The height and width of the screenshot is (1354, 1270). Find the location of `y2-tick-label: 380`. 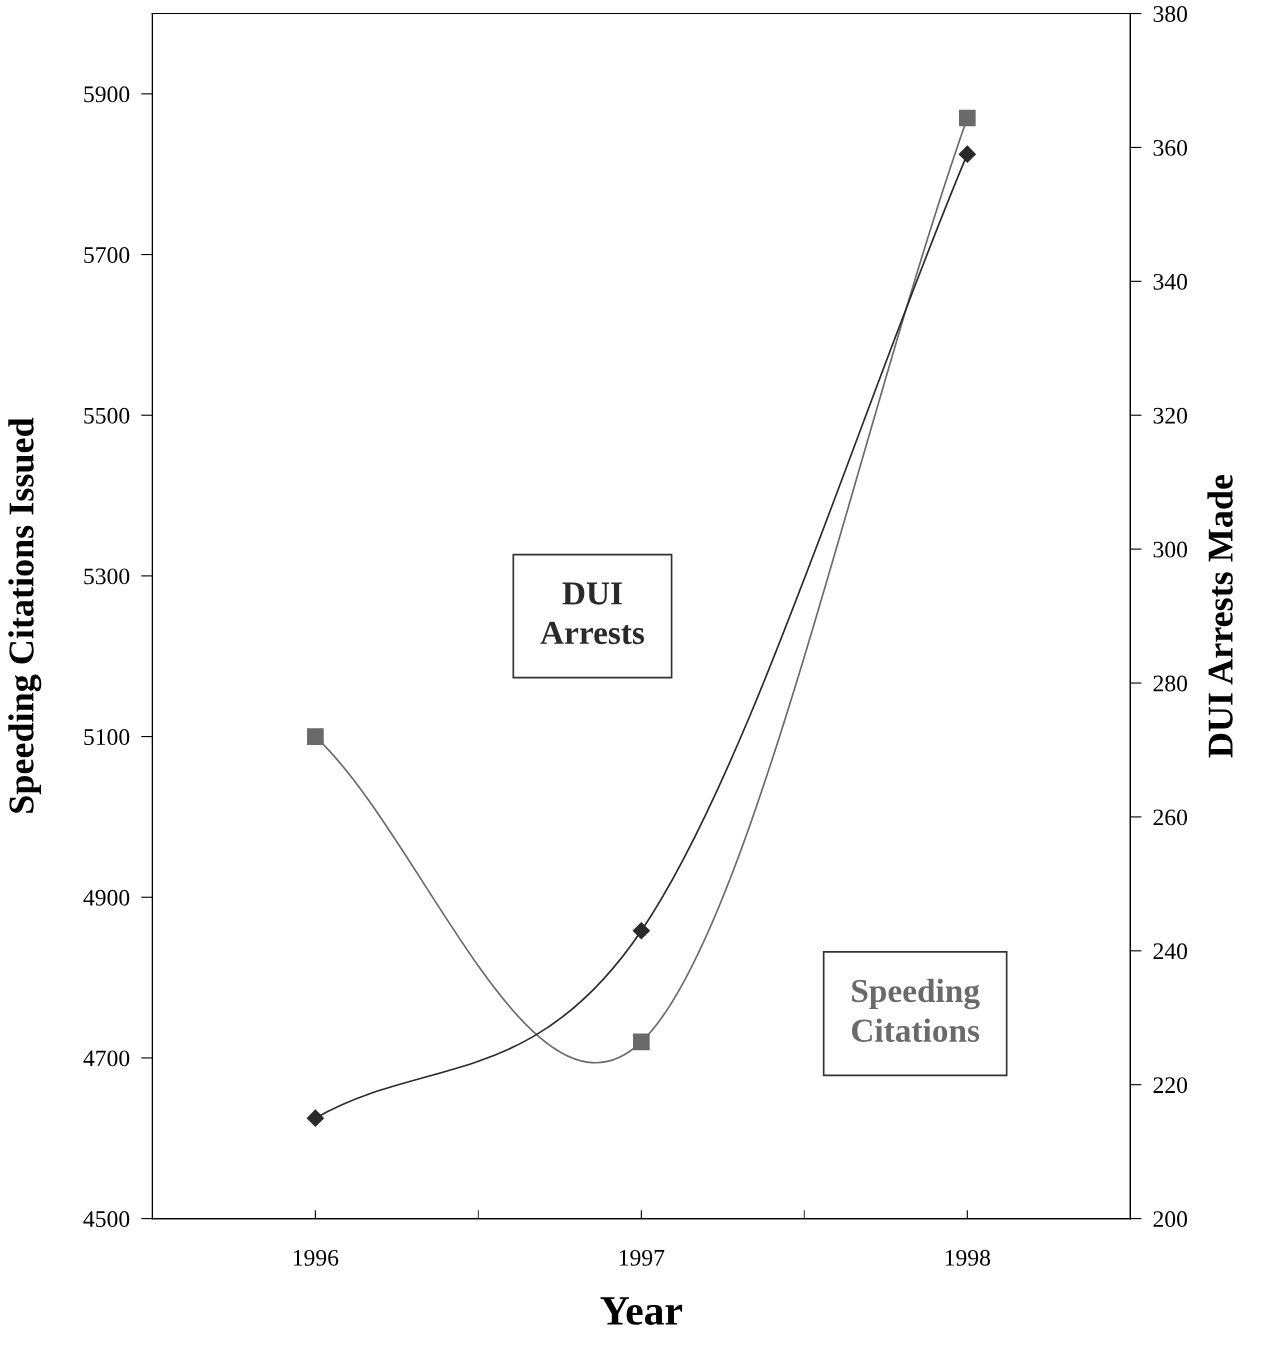

y2-tick-label: 380 is located at coordinates (1170, 14).